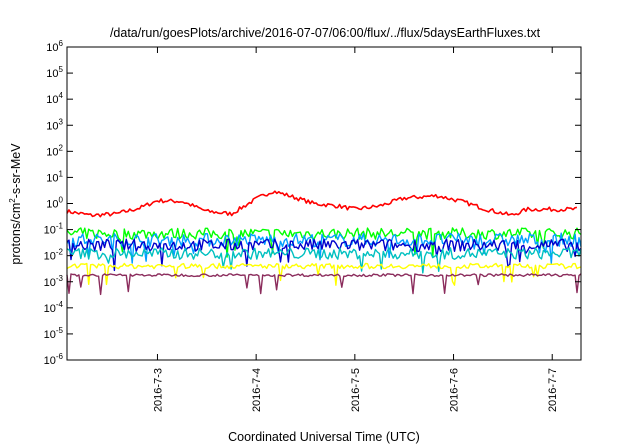 The image size is (640, 448). Describe the element at coordinates (257, 390) in the screenshot. I see `x-tick-label: 2016-7-4` at that location.